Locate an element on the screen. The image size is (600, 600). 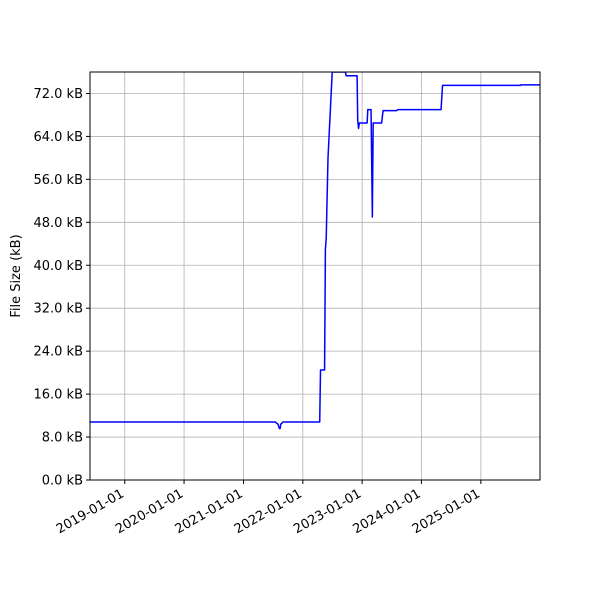
y-tick-label: 72.0 kB is located at coordinates (58, 94).